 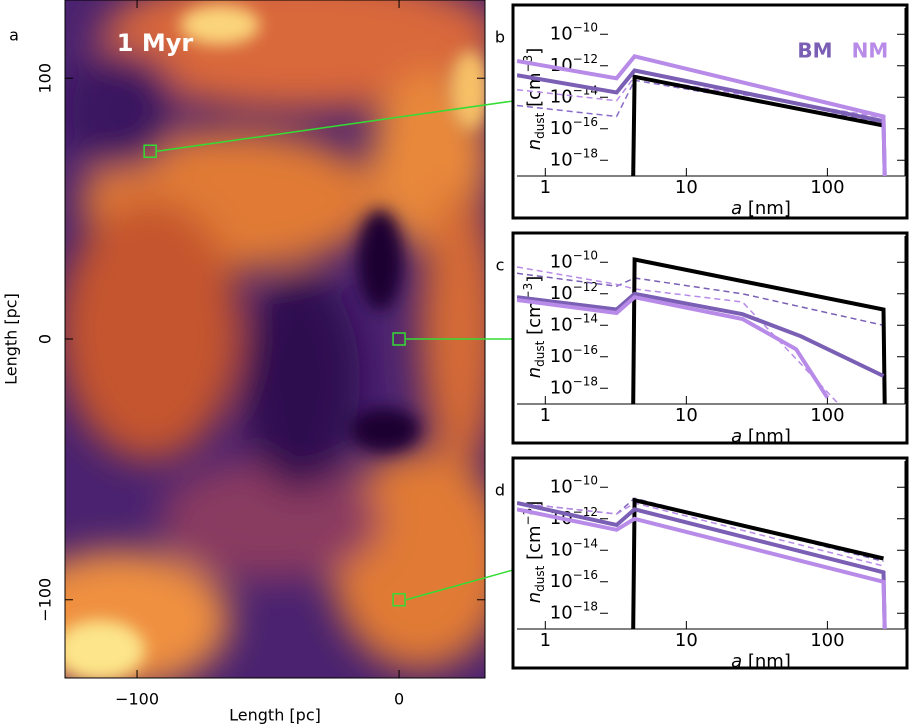 I want to click on legend-label: NM, so click(x=870, y=51).